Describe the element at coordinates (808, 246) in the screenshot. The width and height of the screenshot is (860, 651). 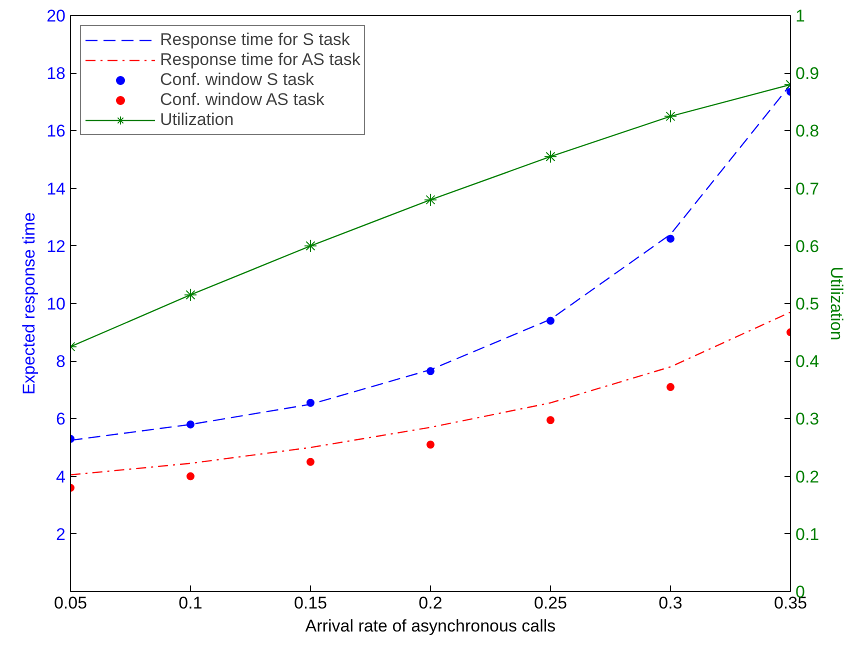
I see `y2-tick-label: 0.6` at that location.